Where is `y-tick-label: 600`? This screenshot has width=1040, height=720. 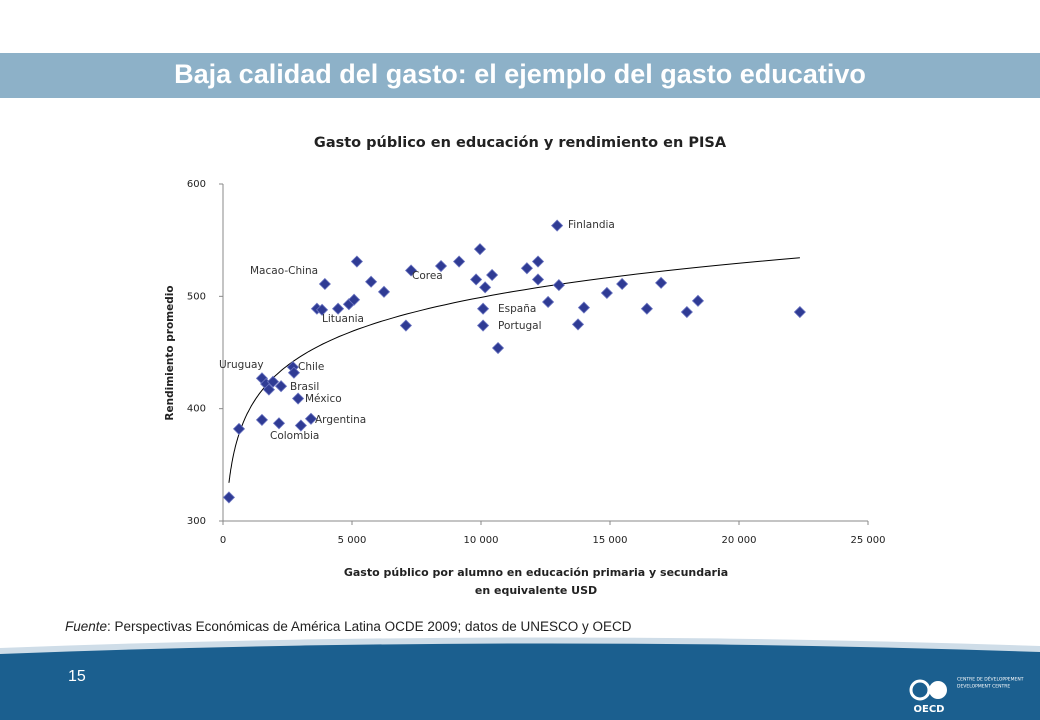
y-tick-label: 600 is located at coordinates (196, 184).